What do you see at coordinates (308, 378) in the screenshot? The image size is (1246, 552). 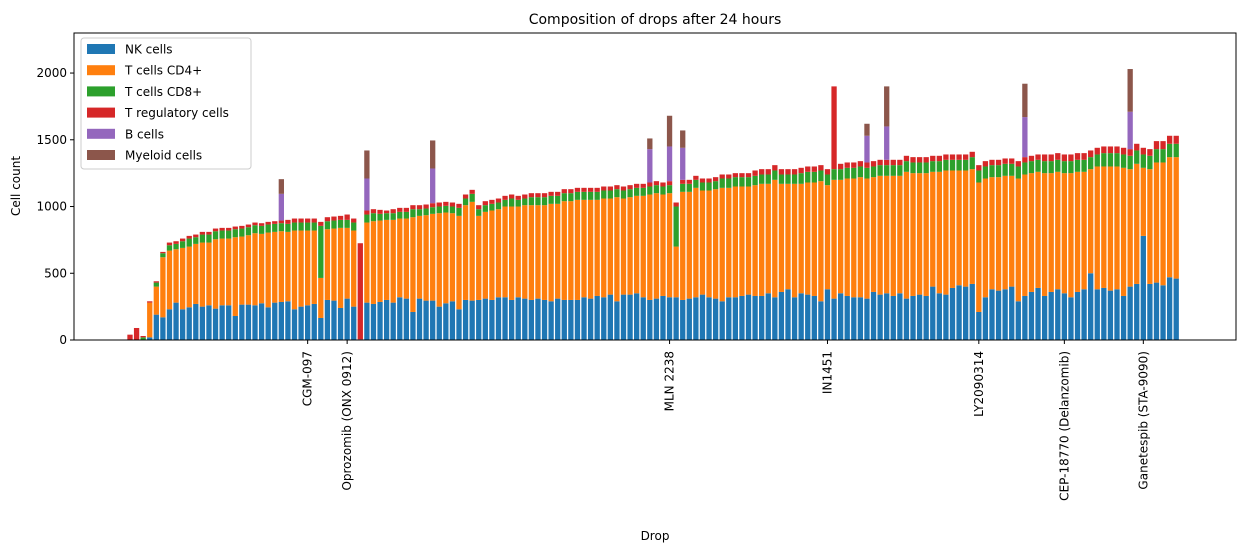 I see `x-tick-label: CGM-097` at bounding box center [308, 378].